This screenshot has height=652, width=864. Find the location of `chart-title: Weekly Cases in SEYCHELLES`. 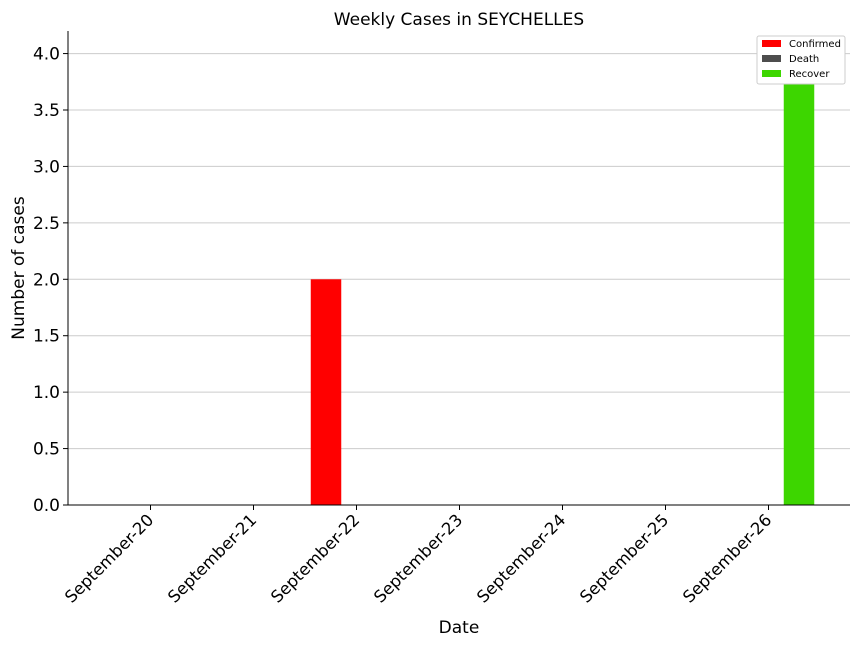

chart-title: Weekly Cases in SEYCHELLES is located at coordinates (459, 20).